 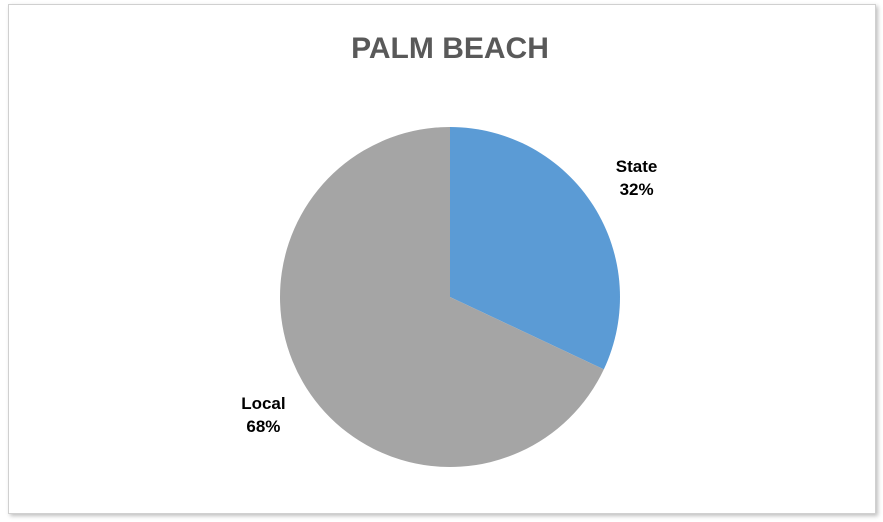 I want to click on pie-slice, so click(x=535, y=248).